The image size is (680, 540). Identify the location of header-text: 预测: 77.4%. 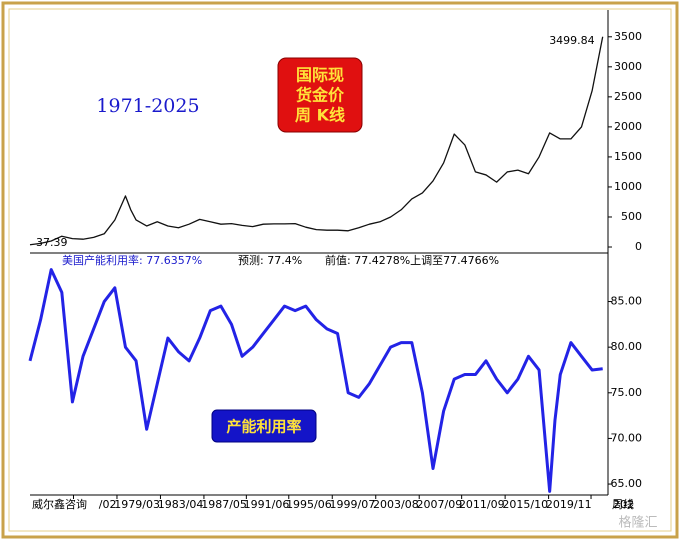
(270, 260).